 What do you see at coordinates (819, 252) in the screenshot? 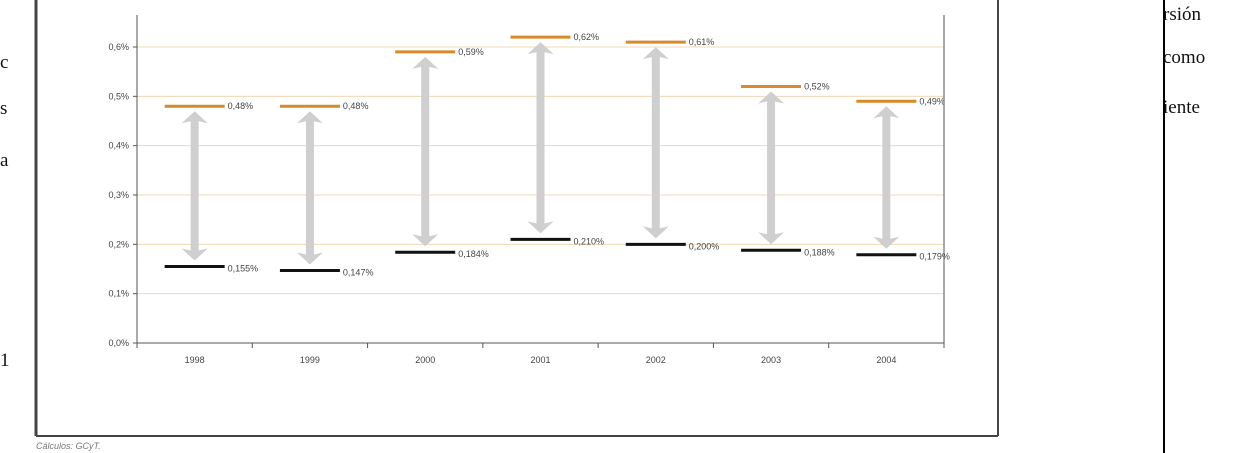
I see `lower-data-label: 0,188%` at bounding box center [819, 252].